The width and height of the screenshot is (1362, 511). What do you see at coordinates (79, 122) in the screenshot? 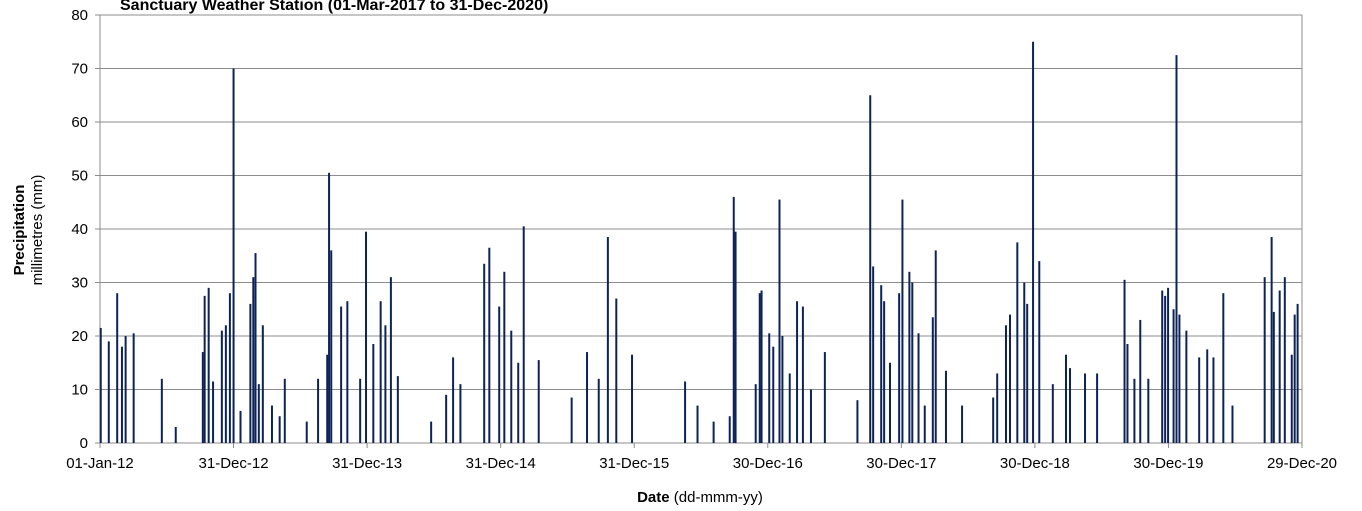
I see `y-tick-label: 60` at bounding box center [79, 122].